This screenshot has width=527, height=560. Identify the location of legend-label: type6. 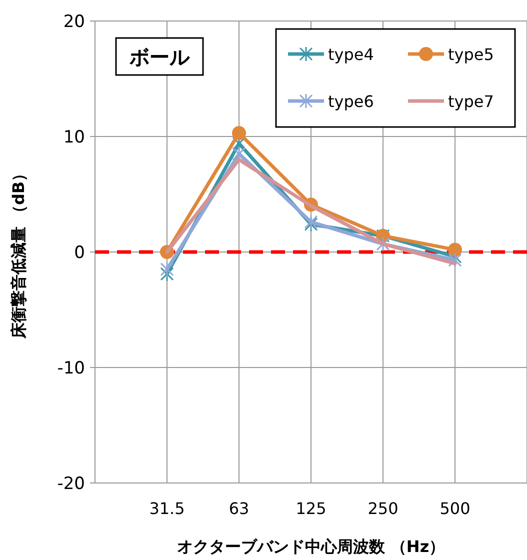
(351, 101).